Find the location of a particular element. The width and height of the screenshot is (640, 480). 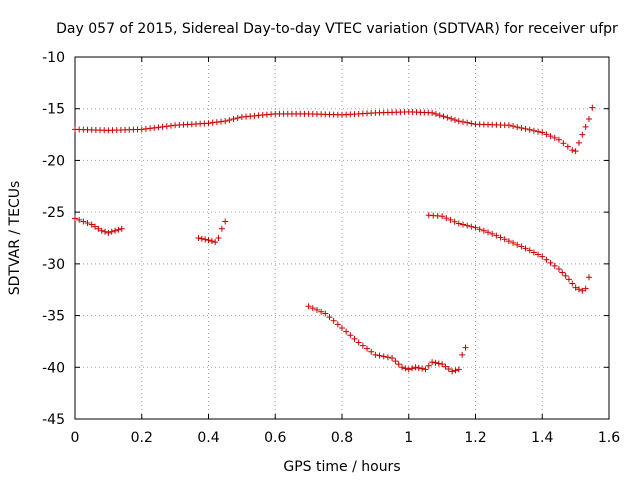

y-tick-label: -30 is located at coordinates (53, 265).